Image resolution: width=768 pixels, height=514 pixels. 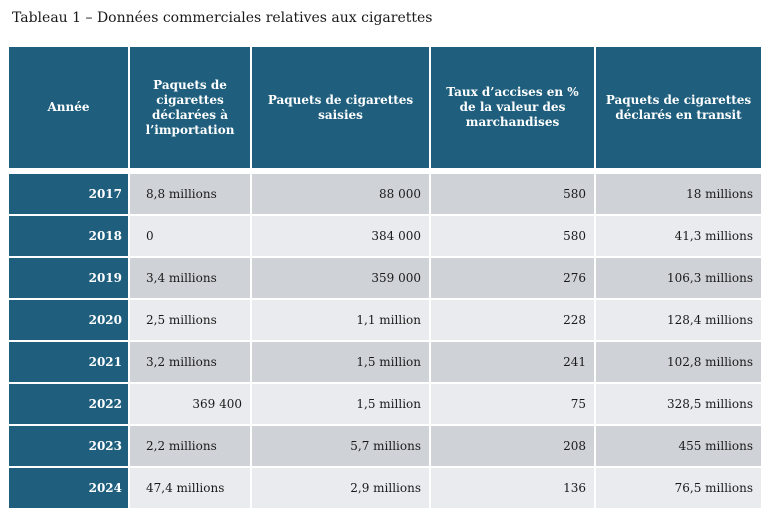 What do you see at coordinates (513, 447) in the screenshot?
I see `cell-rate: 208` at bounding box center [513, 447].